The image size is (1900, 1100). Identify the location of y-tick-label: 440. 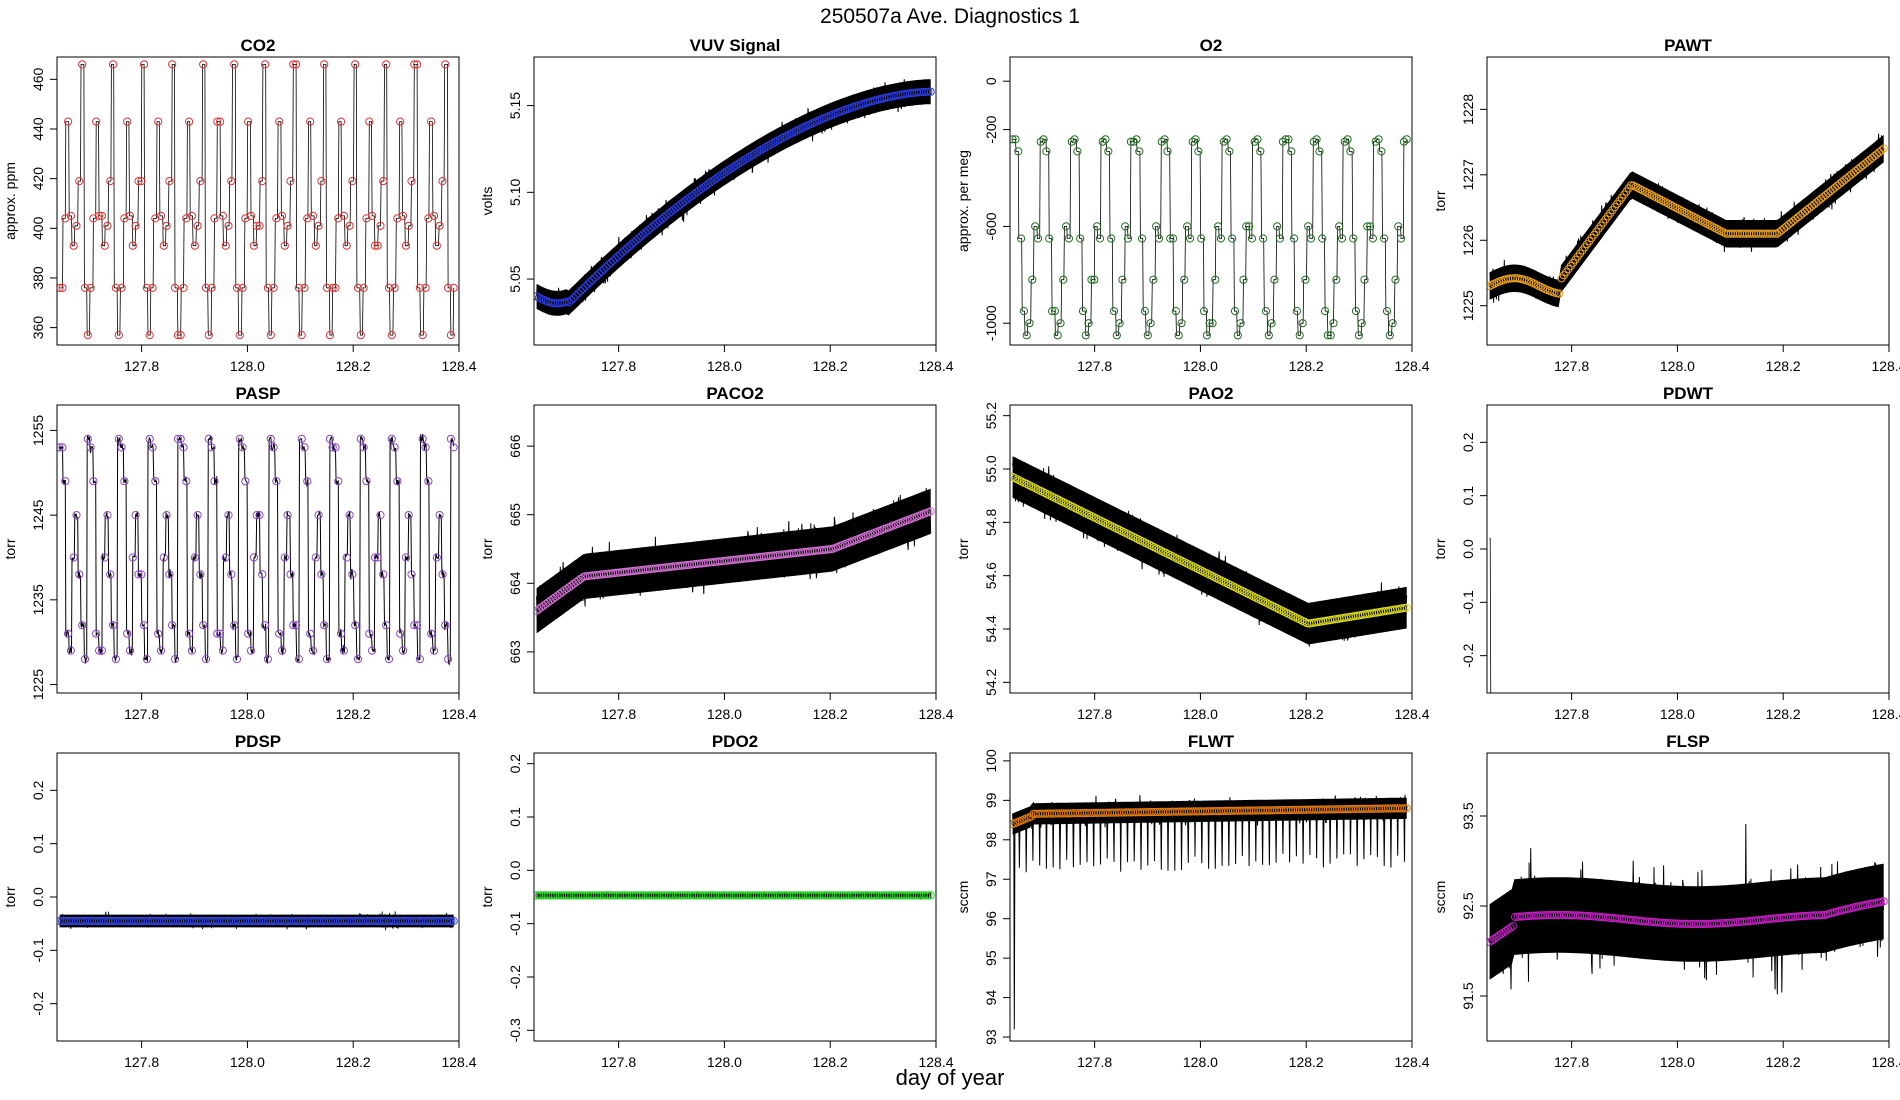
(38, 129).